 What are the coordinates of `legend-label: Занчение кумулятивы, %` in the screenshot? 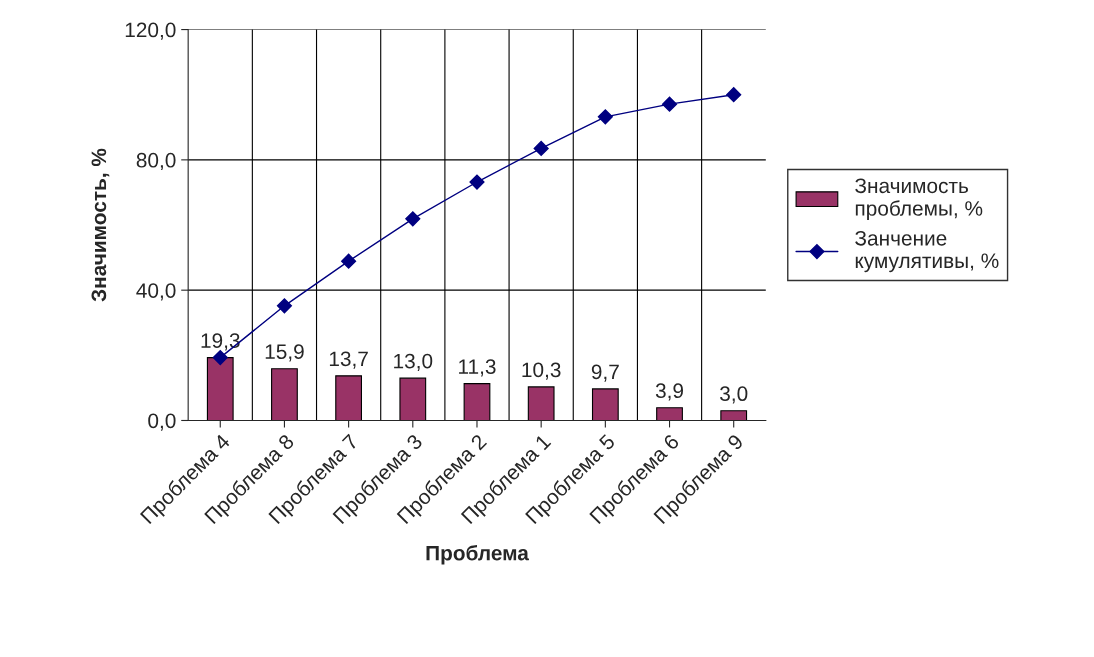 It's located at (927, 251).